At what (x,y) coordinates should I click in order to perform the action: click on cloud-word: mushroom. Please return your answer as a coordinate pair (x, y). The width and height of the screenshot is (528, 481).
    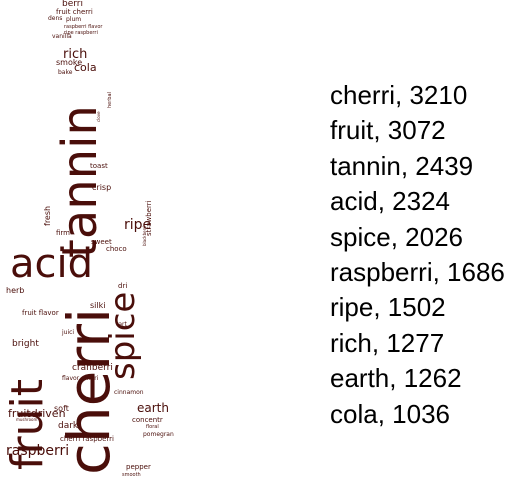
    Looking at the image, I should click on (27, 419).